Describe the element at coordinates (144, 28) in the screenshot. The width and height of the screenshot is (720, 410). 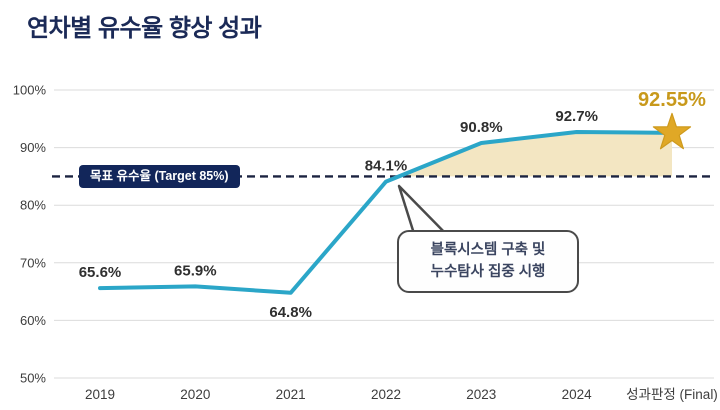
I see `page-title: 연차별 유수율 향상 성과` at that location.